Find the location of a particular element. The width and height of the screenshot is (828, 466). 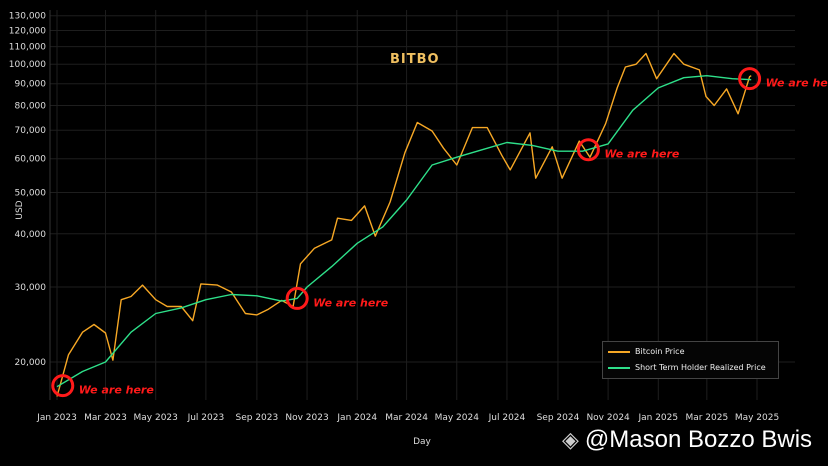

x-tick-label: Jan 2025 is located at coordinates (657, 418).